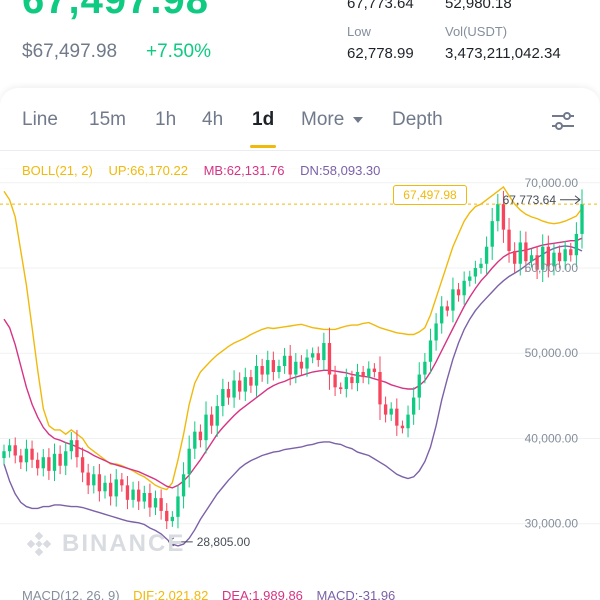 The height and width of the screenshot is (600, 600). What do you see at coordinates (300, 128) in the screenshot?
I see `chart-tabs-bar: Line 15m 1h 4h 1d More Depth` at bounding box center [300, 128].